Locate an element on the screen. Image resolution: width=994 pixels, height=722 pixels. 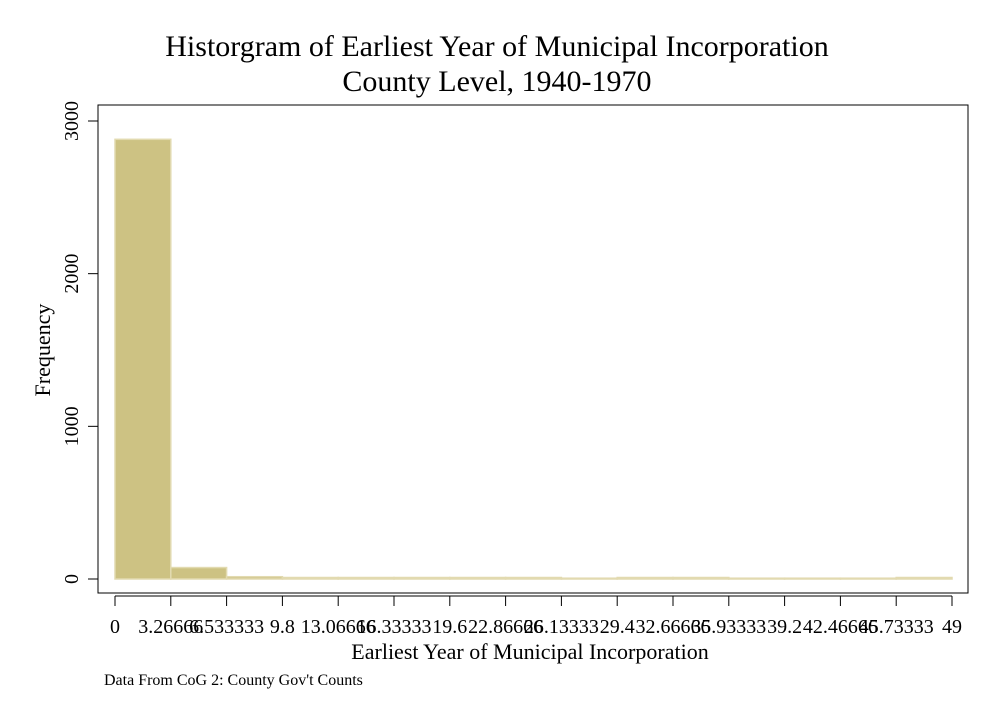
y-tick-label: 0 is located at coordinates (72, 579).